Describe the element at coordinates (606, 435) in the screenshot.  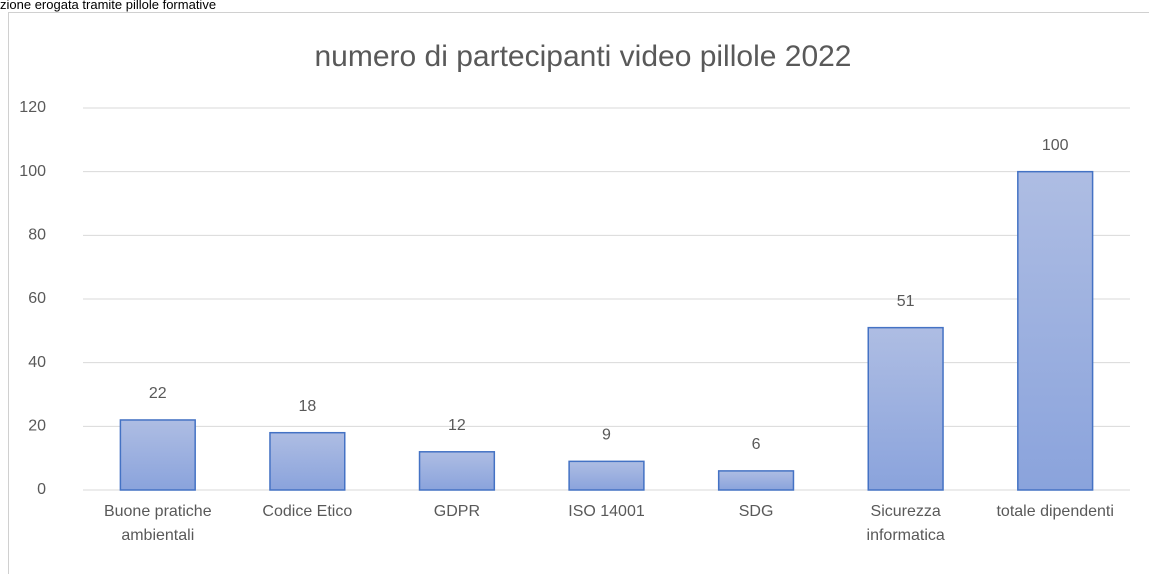
I see `value-label: 9` at that location.